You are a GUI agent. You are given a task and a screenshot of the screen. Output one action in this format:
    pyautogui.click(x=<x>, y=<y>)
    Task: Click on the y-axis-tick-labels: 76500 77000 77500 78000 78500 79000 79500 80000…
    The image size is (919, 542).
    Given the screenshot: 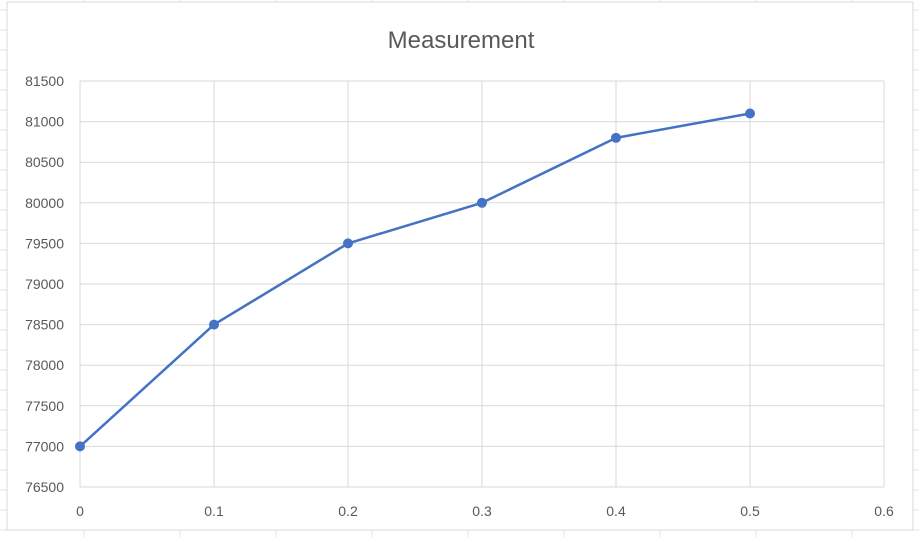 What is the action you would take?
    pyautogui.click(x=44, y=284)
    